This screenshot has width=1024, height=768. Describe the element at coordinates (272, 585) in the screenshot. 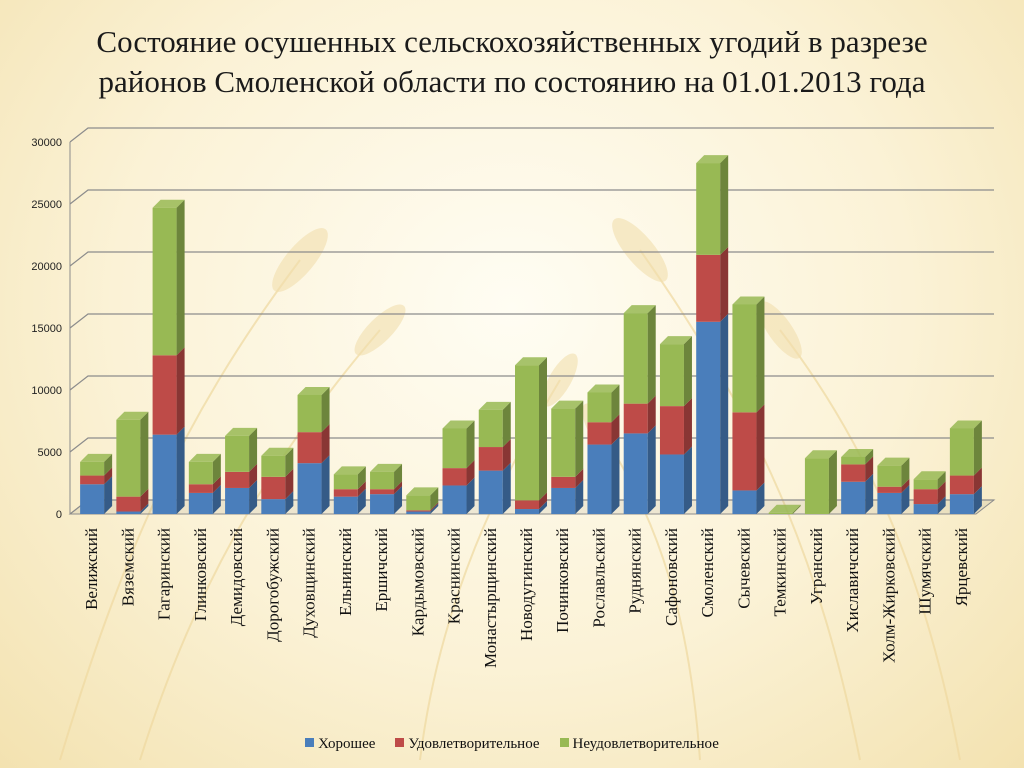

I see `category-label: Дорогобужский` at that location.